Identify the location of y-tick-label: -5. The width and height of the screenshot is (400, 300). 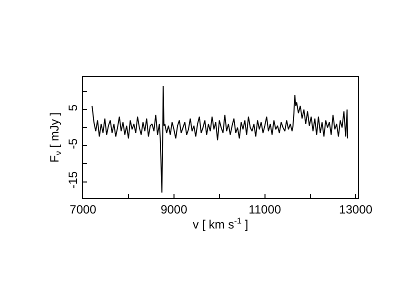
(73, 144).